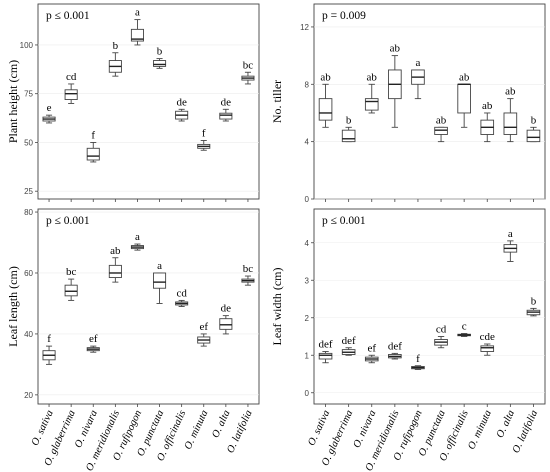 This screenshot has height=472, width=550. Describe the element at coordinates (28, 334) in the screenshot. I see `y-tick-label: 40` at that location.